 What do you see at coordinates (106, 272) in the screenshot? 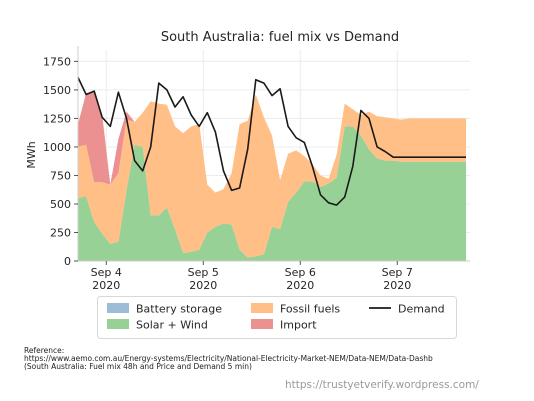
I see `x-tick-label: Sep 4` at bounding box center [106, 272].